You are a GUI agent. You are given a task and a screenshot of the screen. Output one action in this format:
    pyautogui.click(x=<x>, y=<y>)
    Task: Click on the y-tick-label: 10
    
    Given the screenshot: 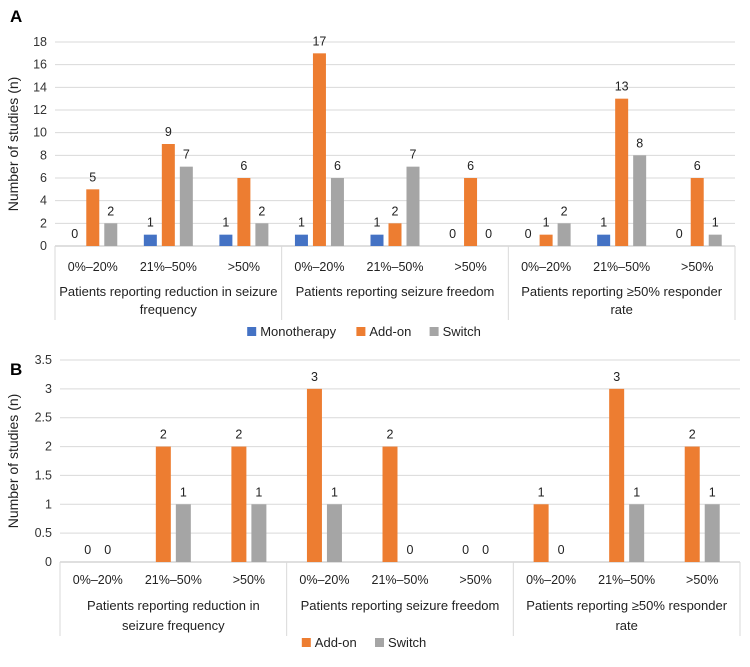 What is the action you would take?
    pyautogui.click(x=40, y=133)
    